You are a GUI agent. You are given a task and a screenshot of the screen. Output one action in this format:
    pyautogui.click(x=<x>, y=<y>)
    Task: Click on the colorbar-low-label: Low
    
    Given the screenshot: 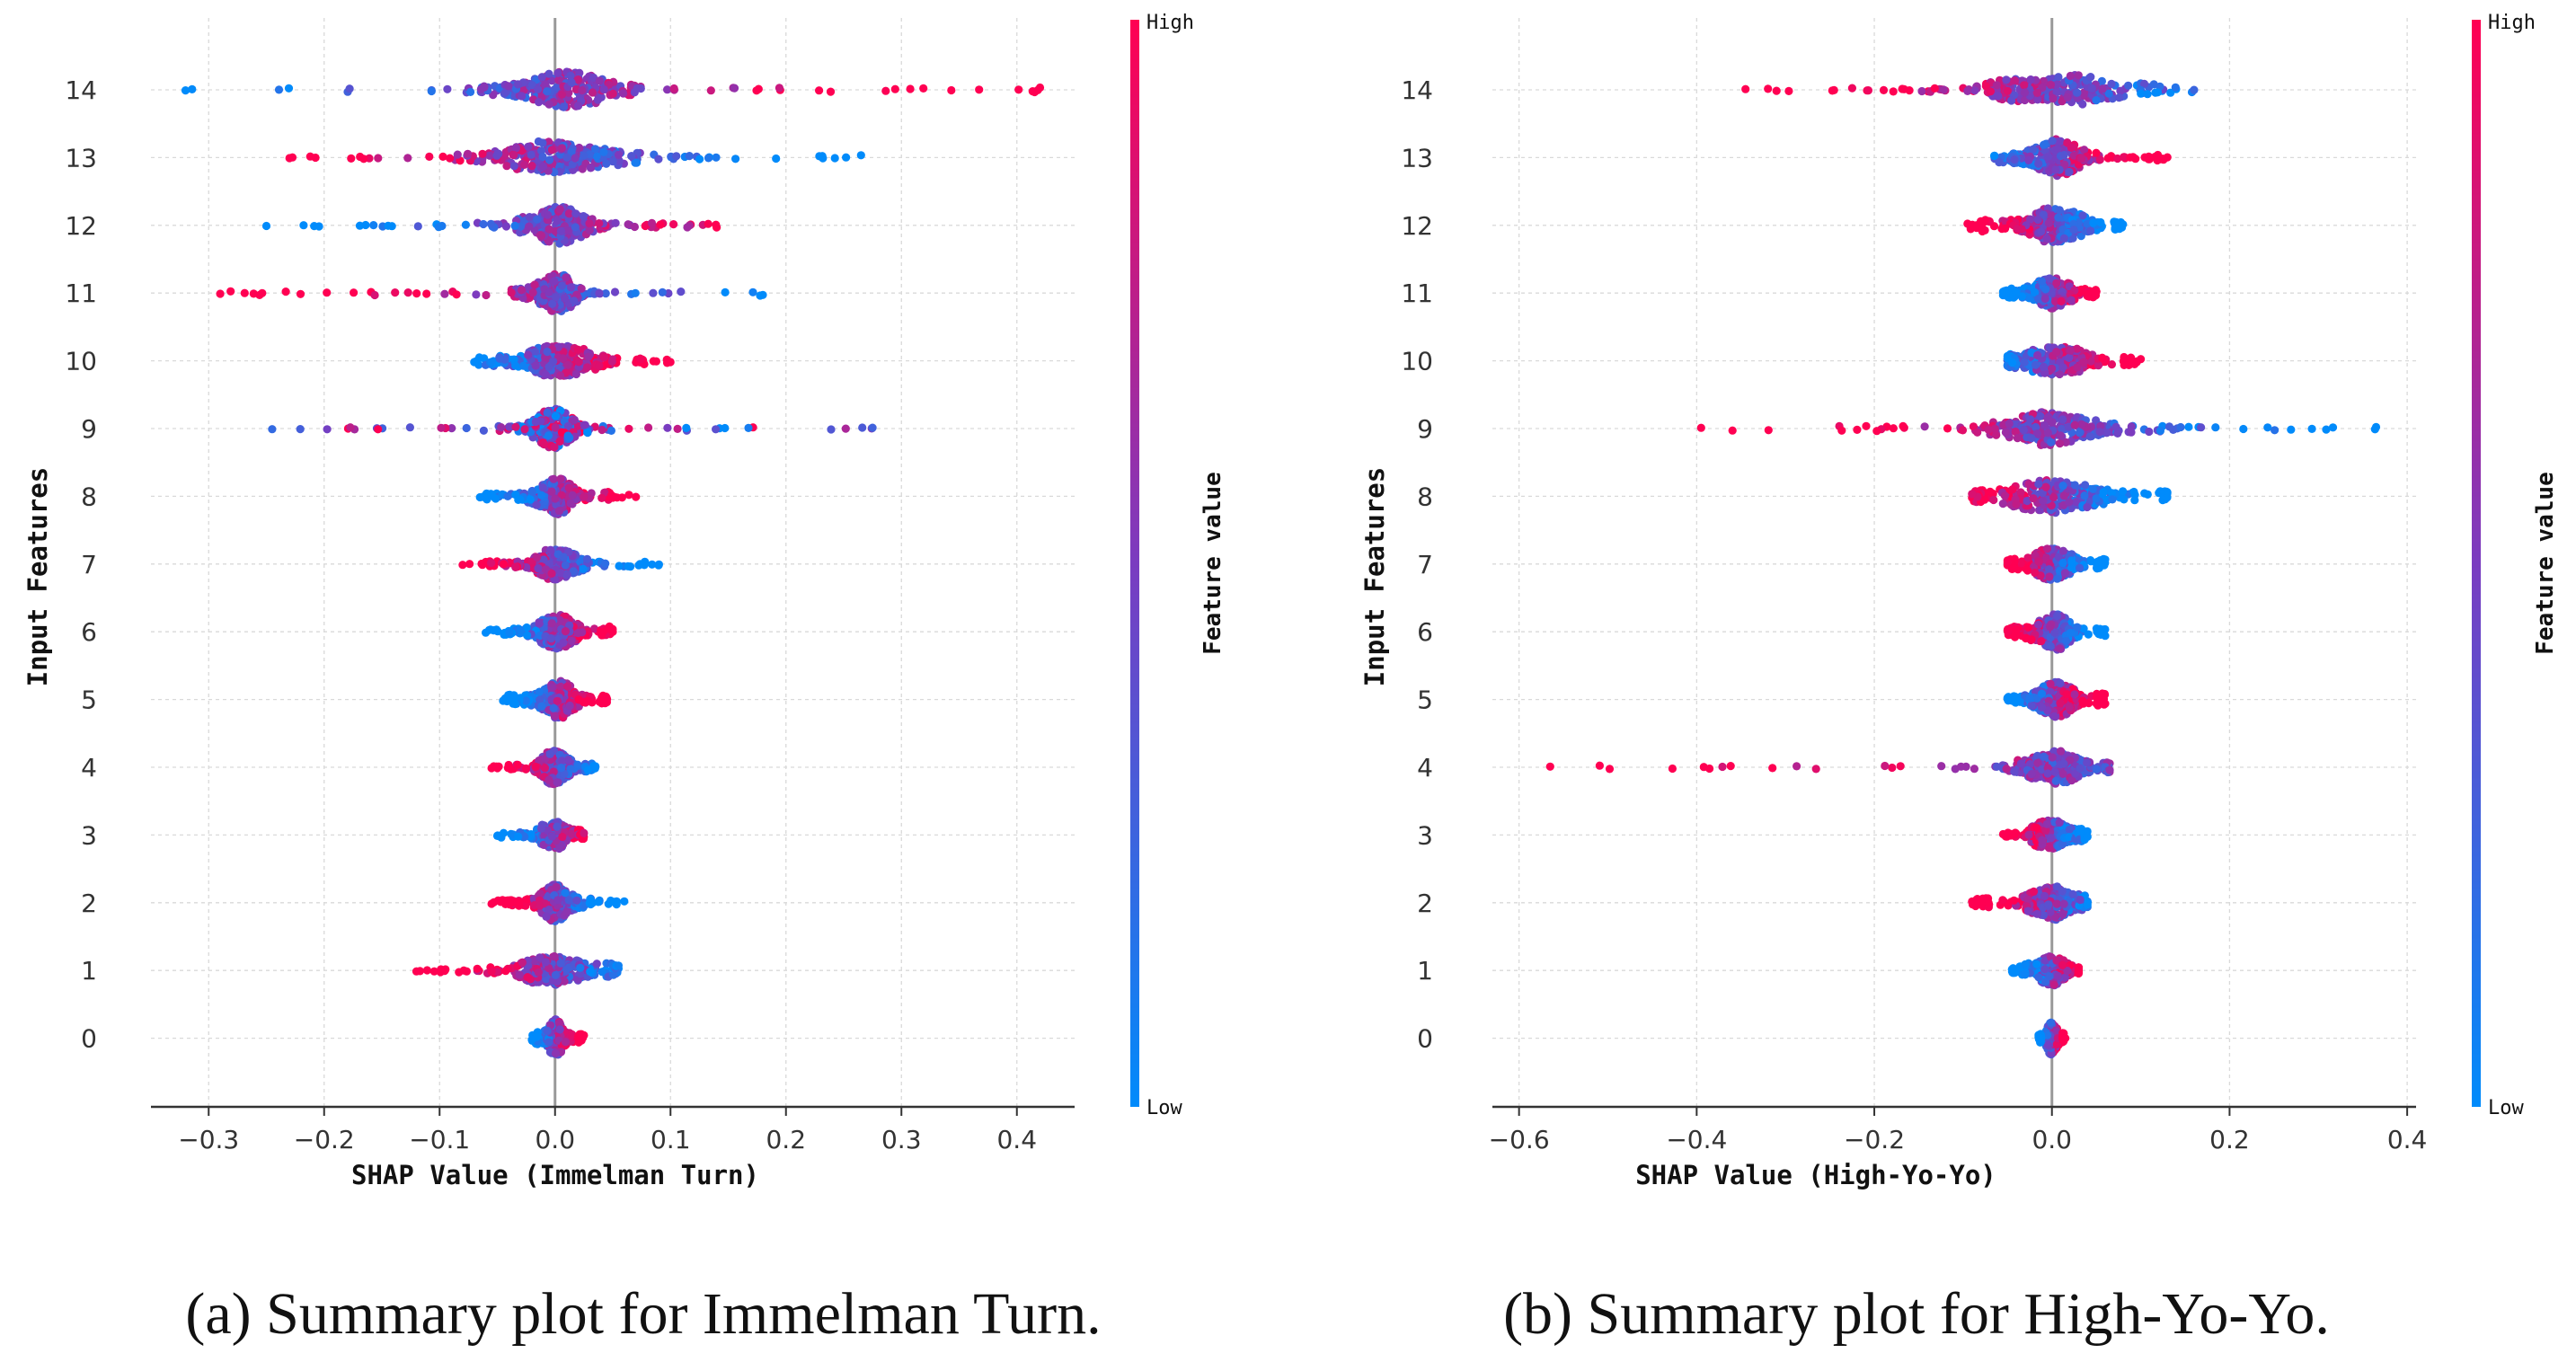 What is the action you would take?
    pyautogui.click(x=1164, y=1108)
    